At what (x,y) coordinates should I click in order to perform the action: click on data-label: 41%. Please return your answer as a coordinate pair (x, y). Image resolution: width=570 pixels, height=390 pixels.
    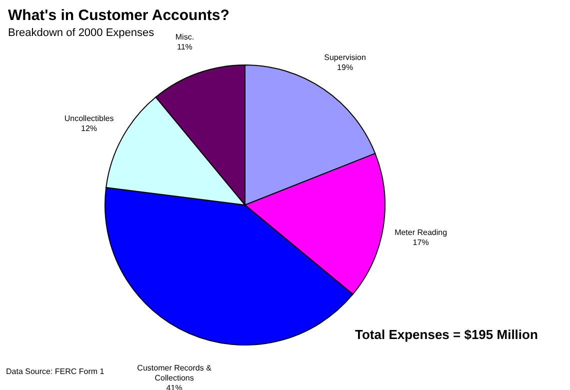
    Looking at the image, I should click on (174, 386).